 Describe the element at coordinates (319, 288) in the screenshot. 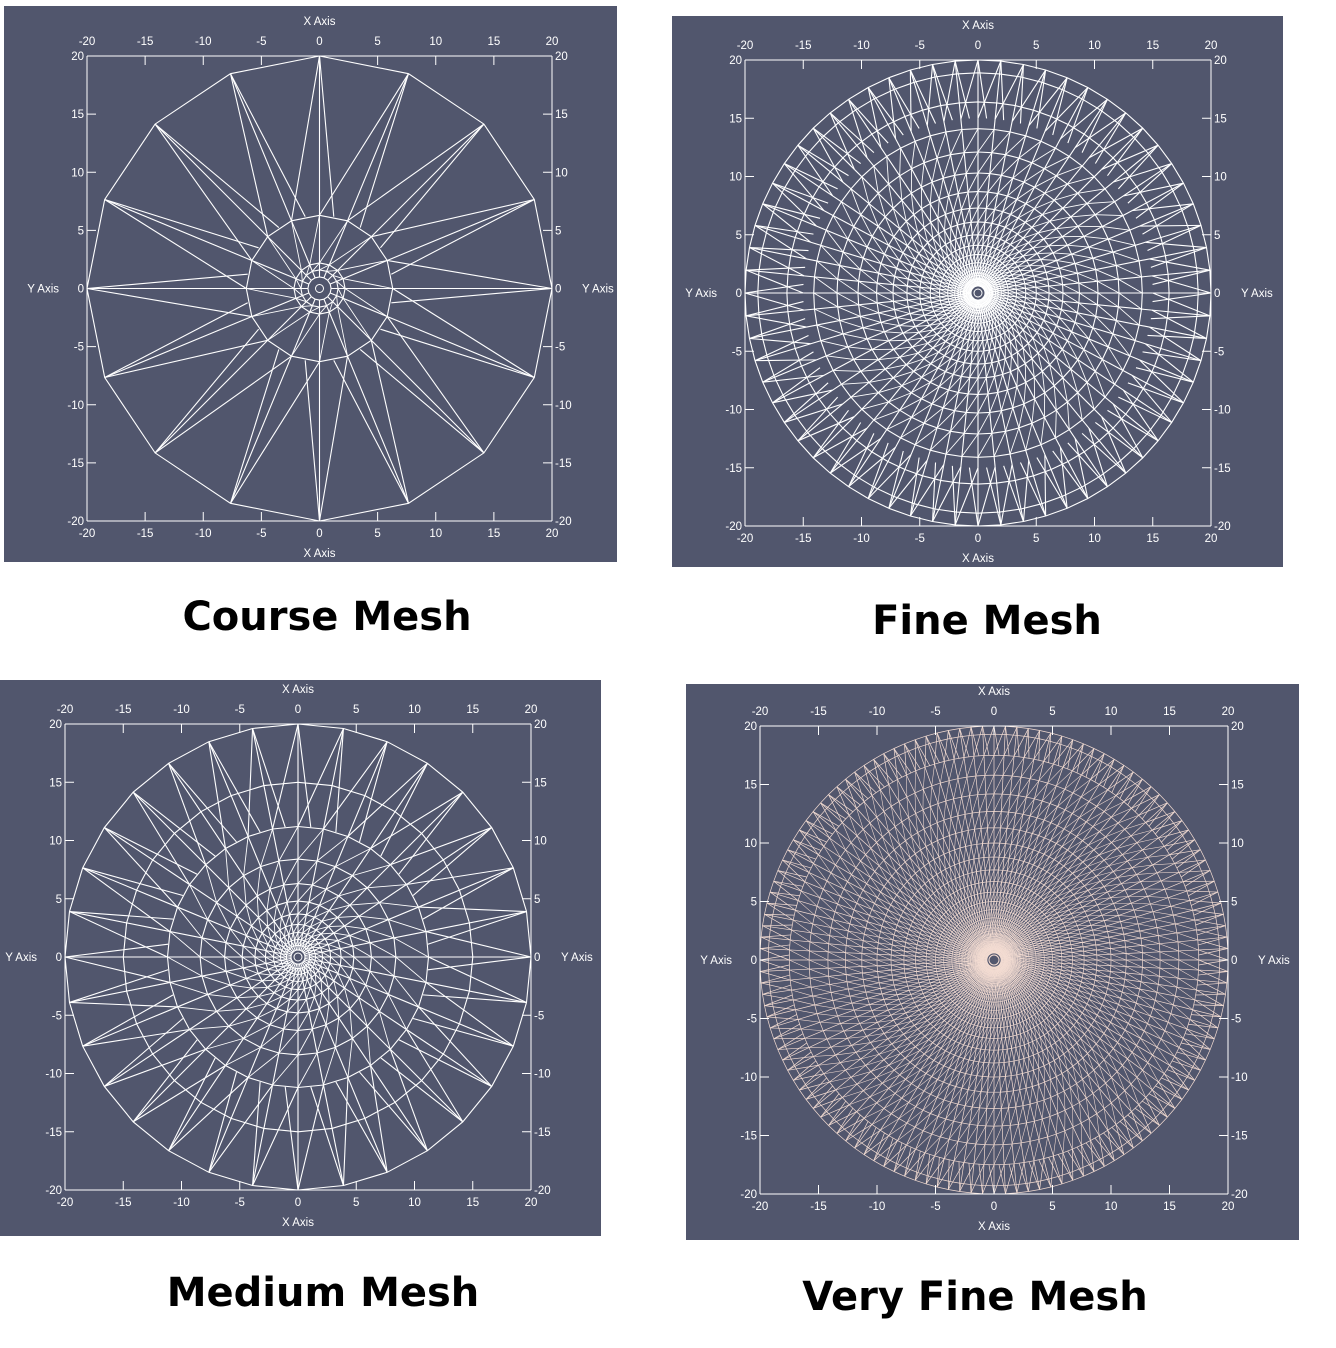

I see `mesh-ring` at that location.